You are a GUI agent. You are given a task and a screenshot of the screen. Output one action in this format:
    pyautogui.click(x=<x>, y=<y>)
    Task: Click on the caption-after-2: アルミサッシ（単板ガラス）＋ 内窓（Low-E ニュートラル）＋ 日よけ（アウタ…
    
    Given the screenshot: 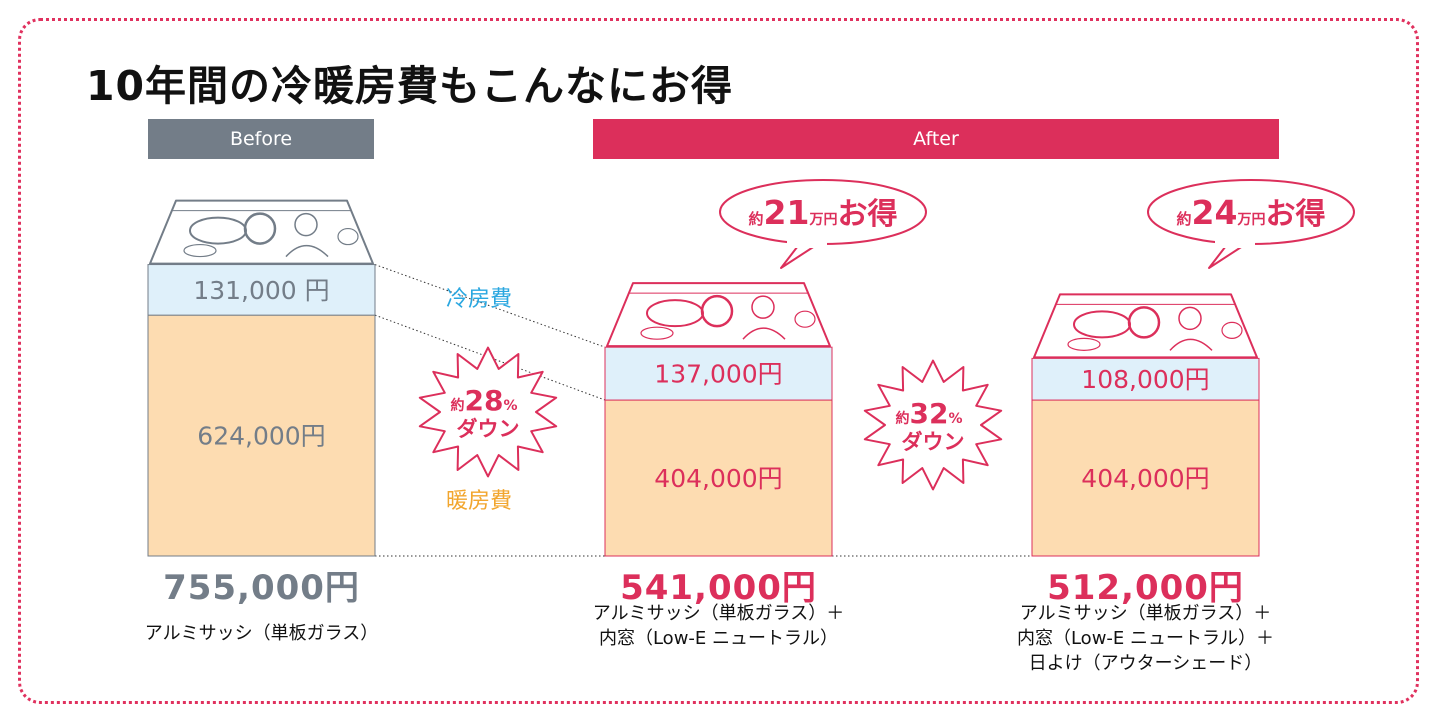 What is the action you would take?
    pyautogui.click(x=1145, y=638)
    